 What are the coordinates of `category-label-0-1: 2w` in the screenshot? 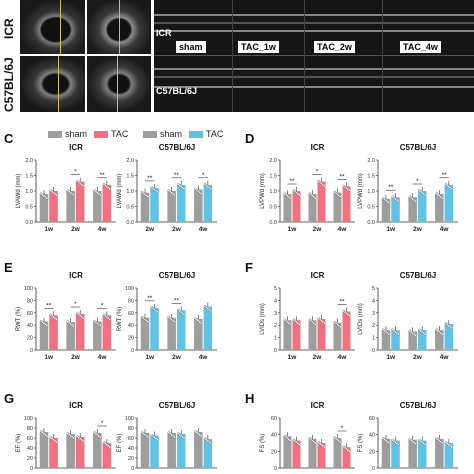 It's located at (76, 229).